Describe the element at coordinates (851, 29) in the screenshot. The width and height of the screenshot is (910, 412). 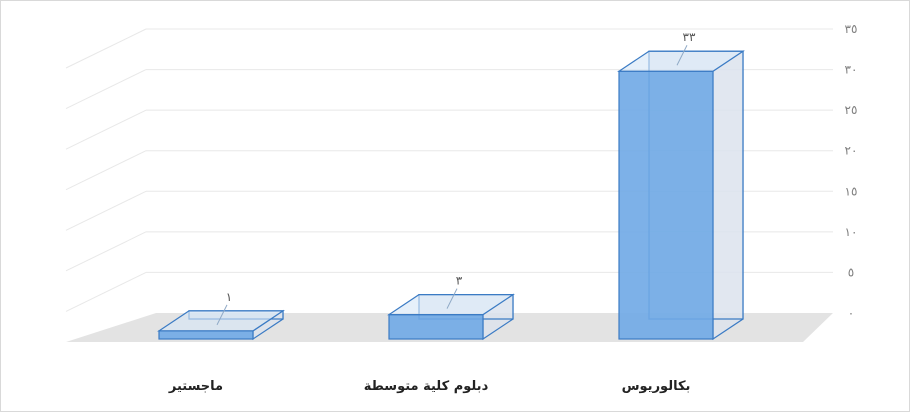
I see `y-tick-label: ٣٥` at that location.